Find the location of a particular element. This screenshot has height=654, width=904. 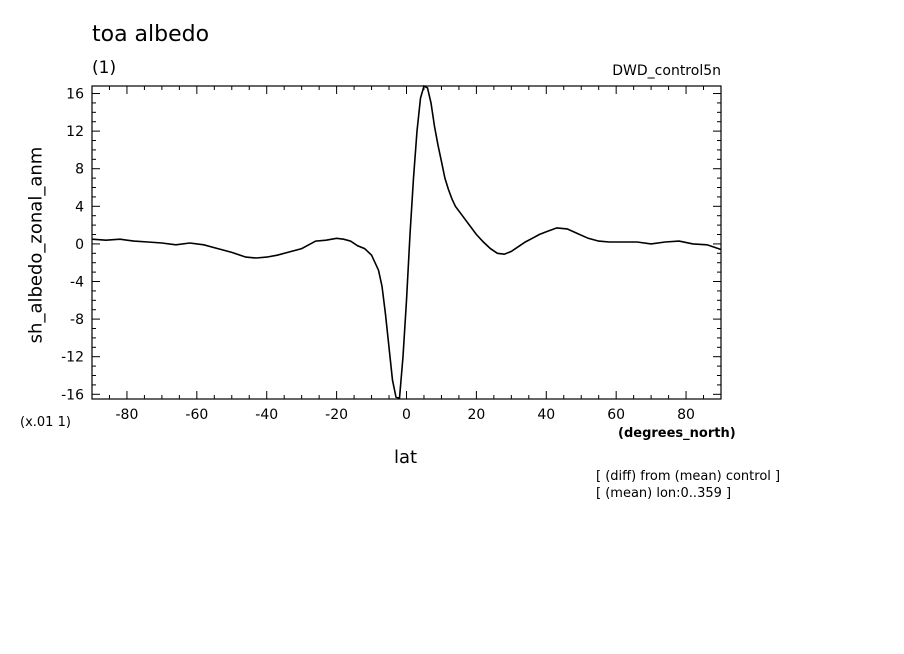

x-tick-label: -60 is located at coordinates (196, 415).